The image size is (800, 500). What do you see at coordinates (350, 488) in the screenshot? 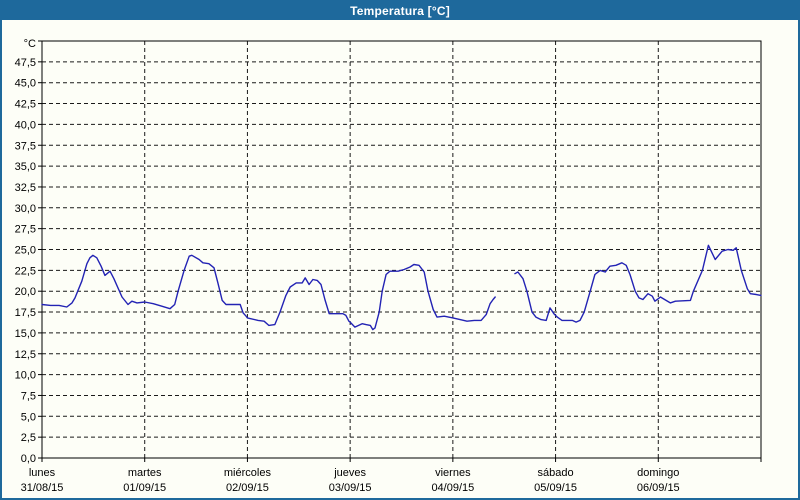
I see `x-day-date: 03/09/15` at bounding box center [350, 488].